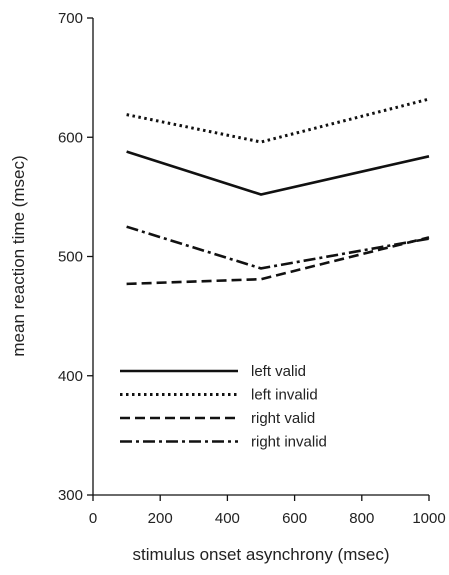 This screenshot has height=575, width=449. I want to click on legend-label: right valid, so click(283, 418).